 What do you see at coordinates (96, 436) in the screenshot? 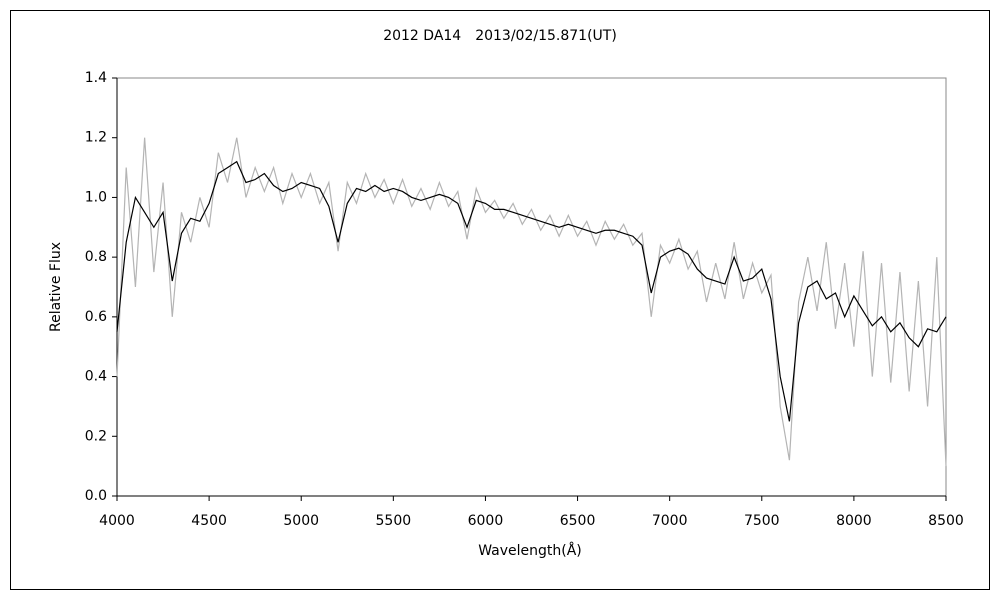
I see `y-tick-label: 0.2` at bounding box center [96, 436].